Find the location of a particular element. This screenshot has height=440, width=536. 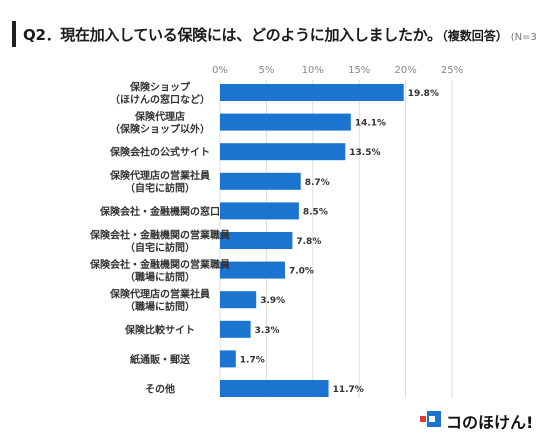

x-tick-label: 10% is located at coordinates (313, 70).